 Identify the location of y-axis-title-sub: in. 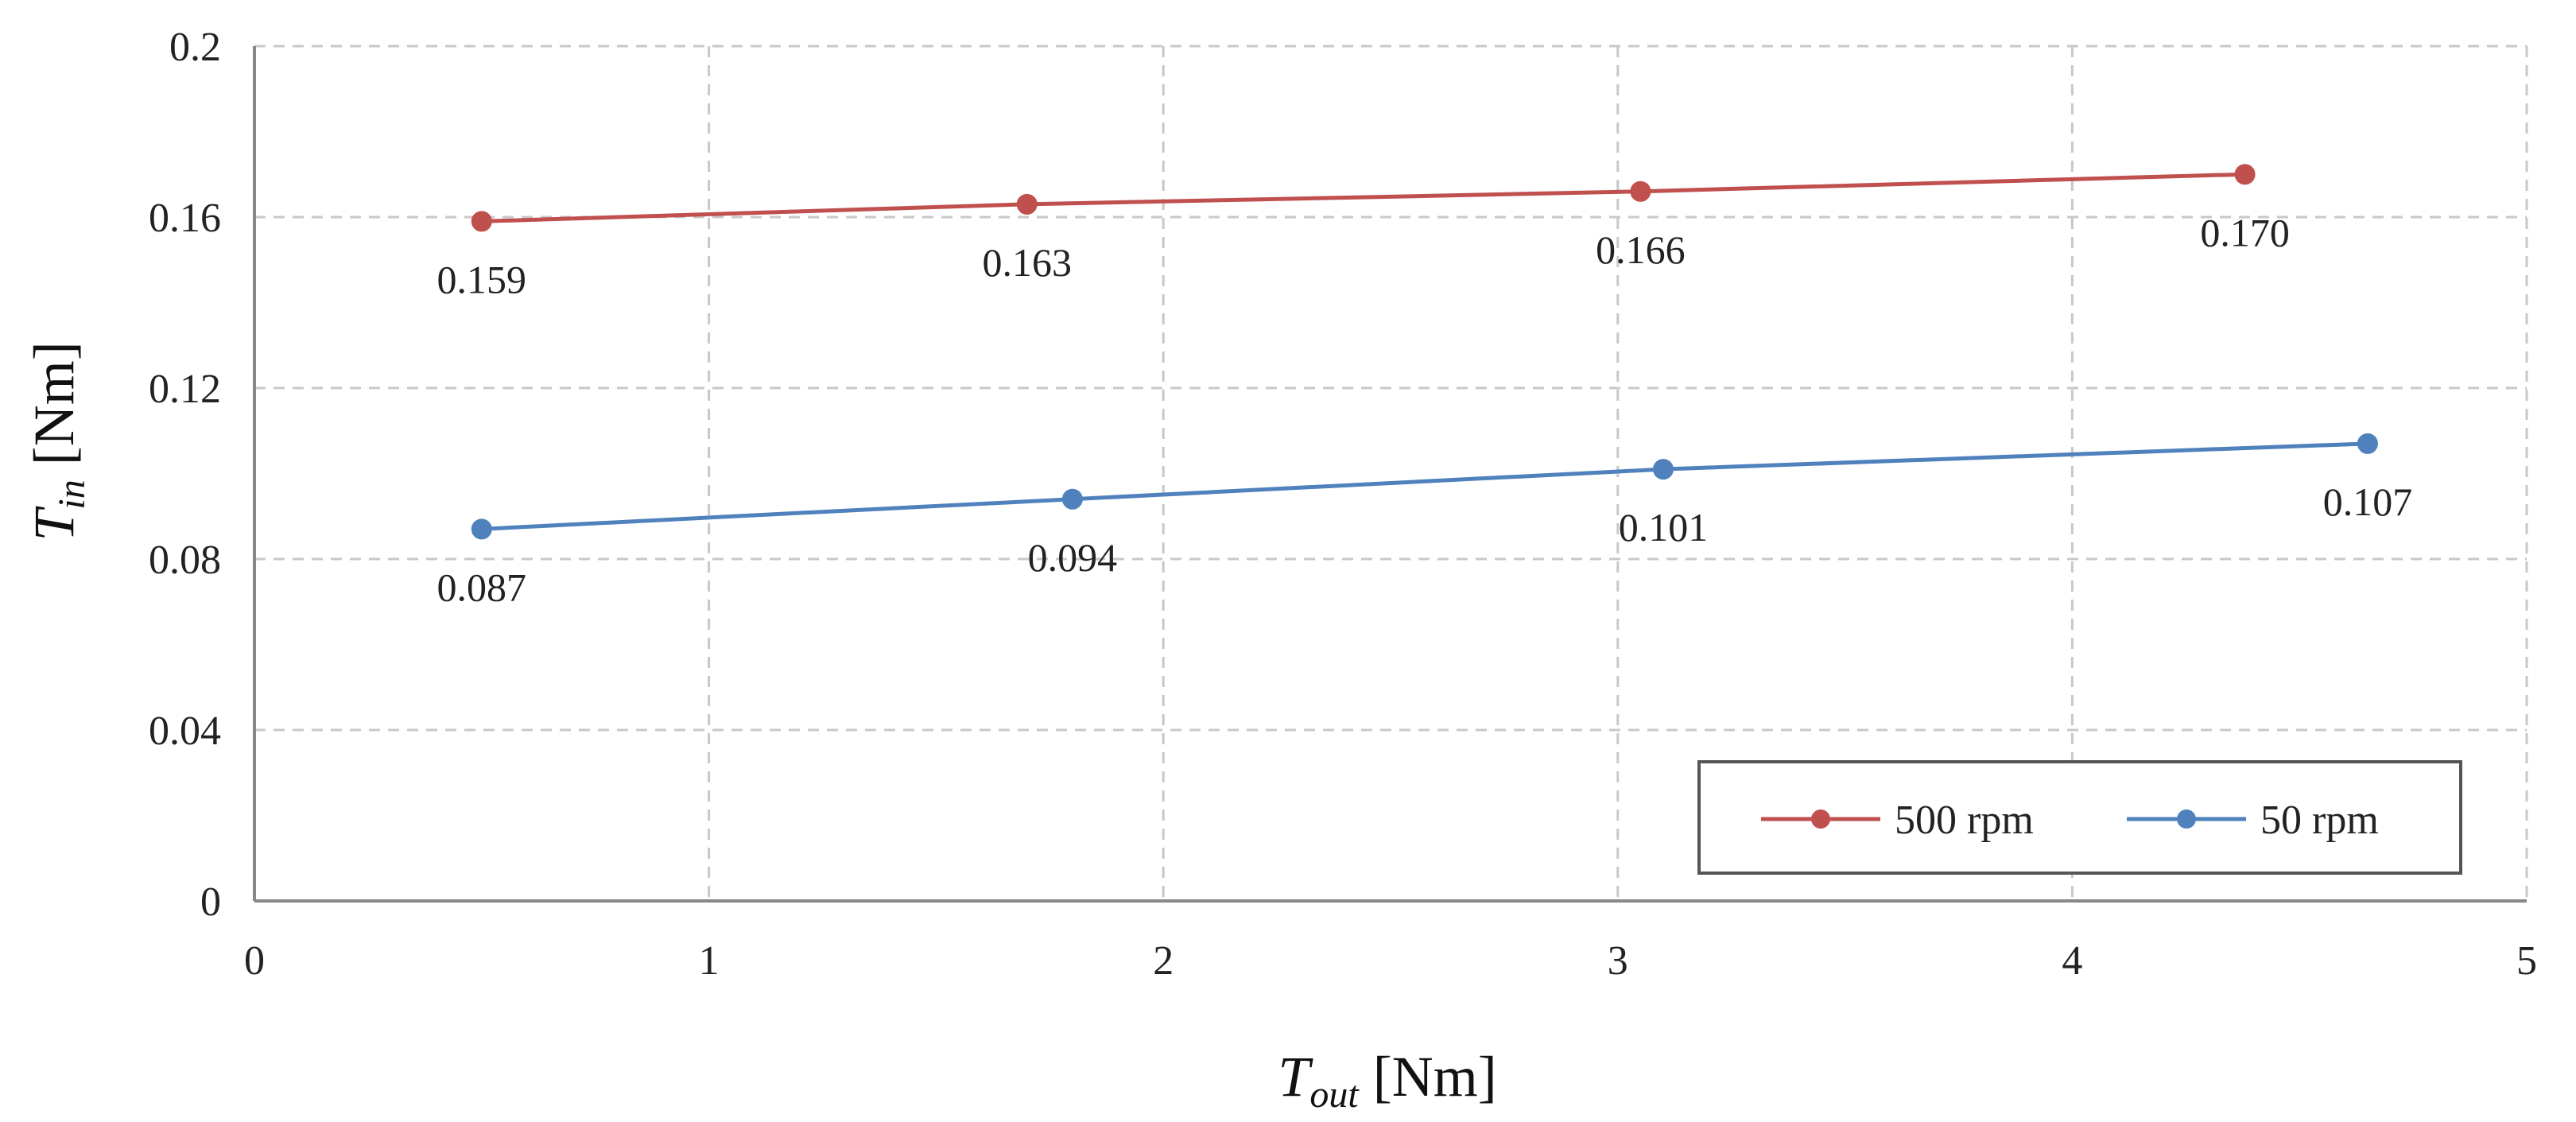
(72, 494).